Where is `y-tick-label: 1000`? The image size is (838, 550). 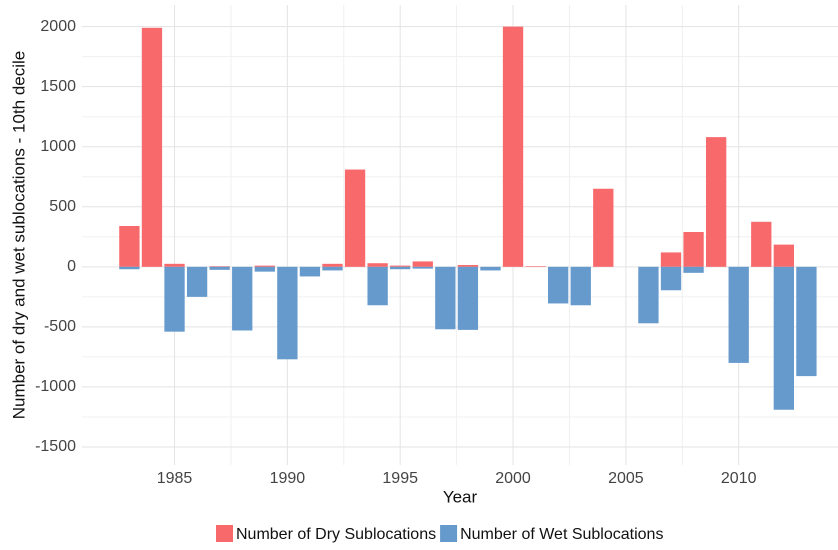 y-tick-label: 1000 is located at coordinates (58, 146).